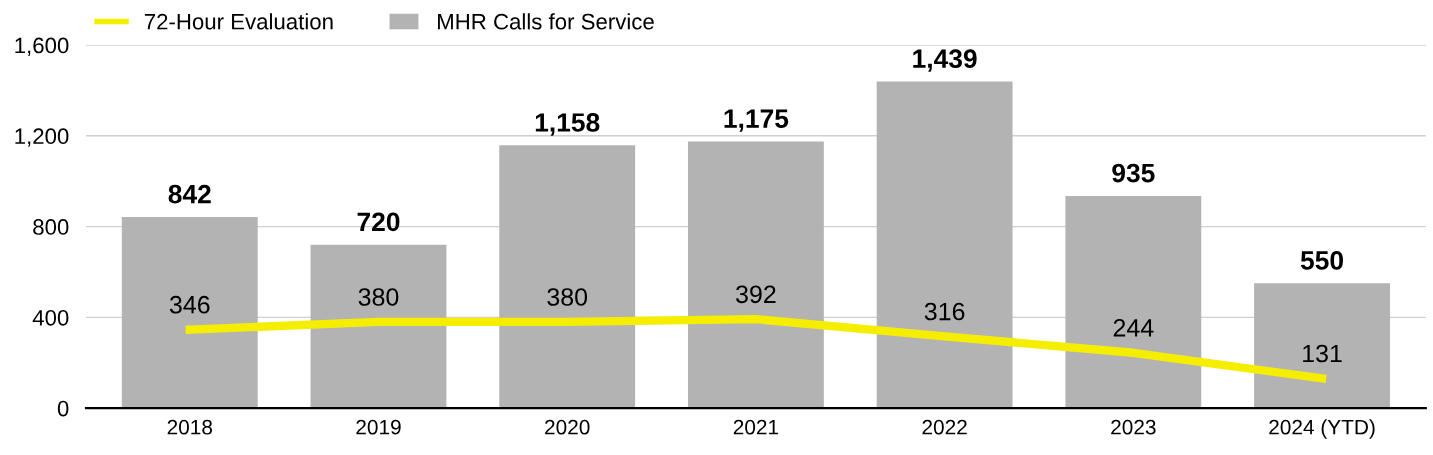 The image size is (1433, 455). Describe the element at coordinates (50, 317) in the screenshot. I see `y-tick-label: 400` at that location.